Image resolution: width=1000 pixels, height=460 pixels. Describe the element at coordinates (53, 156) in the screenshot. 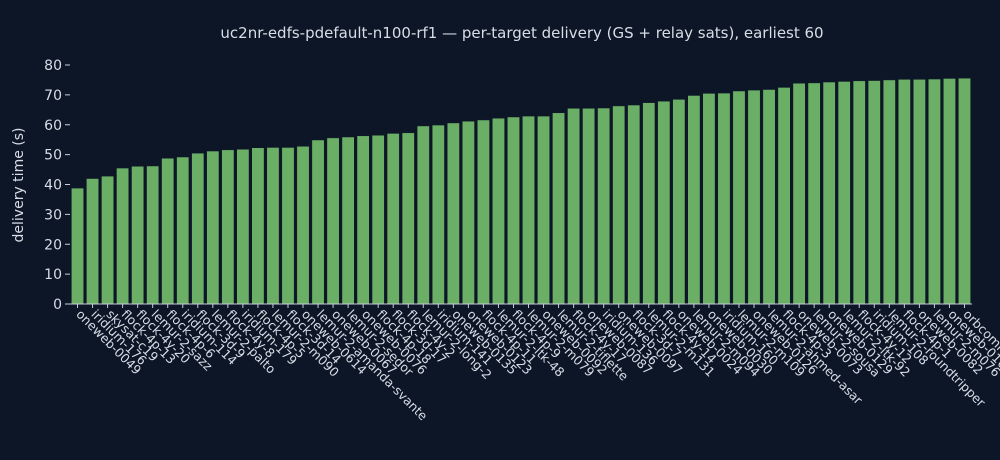

I see `y-tick-label: 50` at that location.